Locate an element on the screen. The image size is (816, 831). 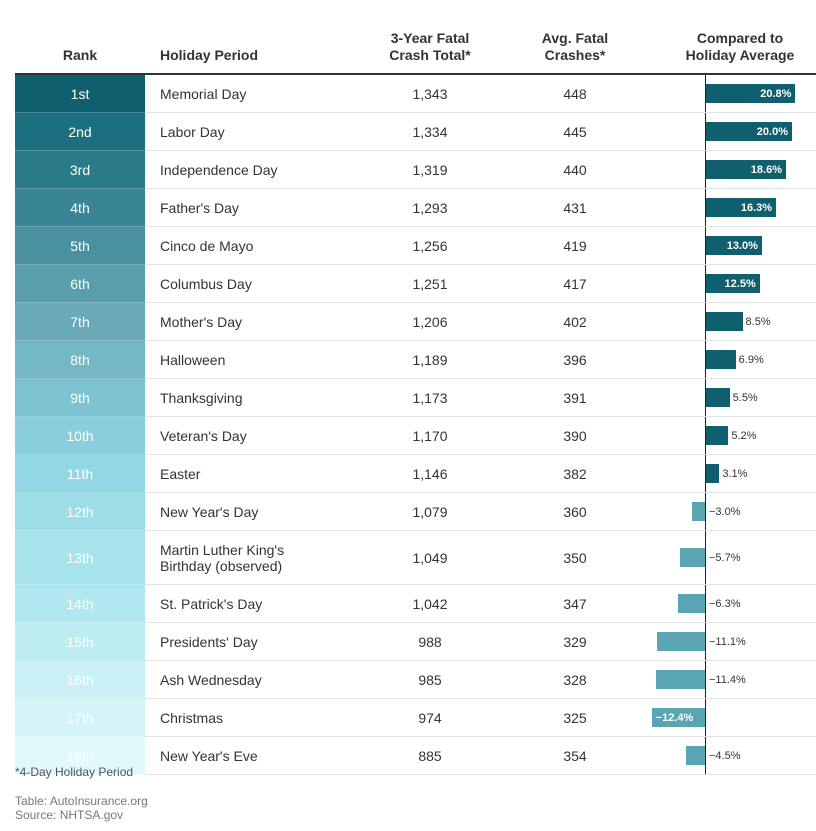
compare-cell: 12.5% is located at coordinates (733, 283).